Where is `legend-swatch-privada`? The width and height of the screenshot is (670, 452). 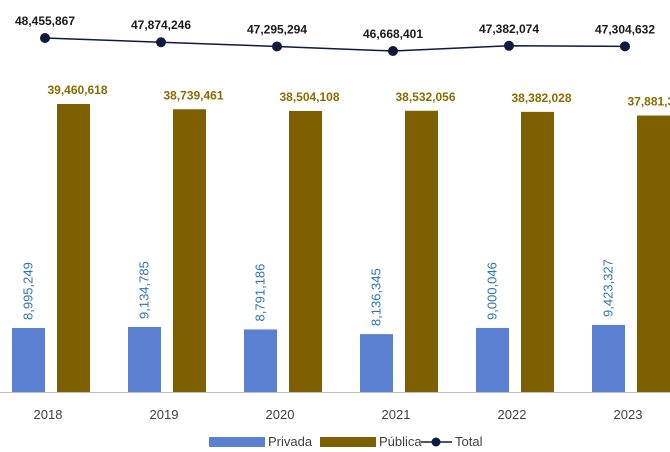 legend-swatch-privada is located at coordinates (237, 442).